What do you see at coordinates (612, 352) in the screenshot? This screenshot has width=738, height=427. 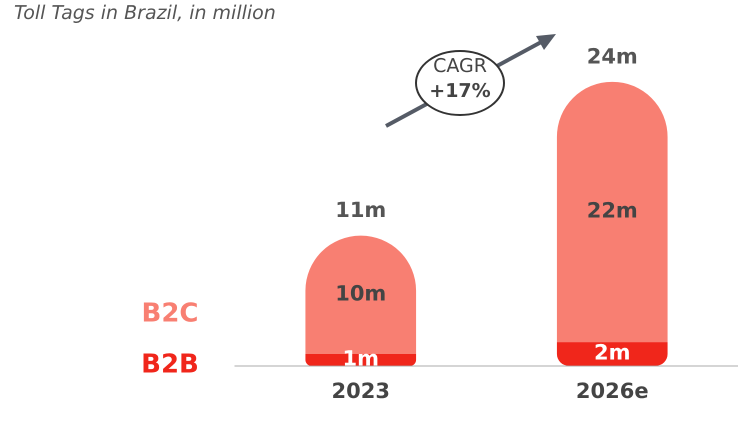 I see `data-label: 2m` at bounding box center [612, 352].